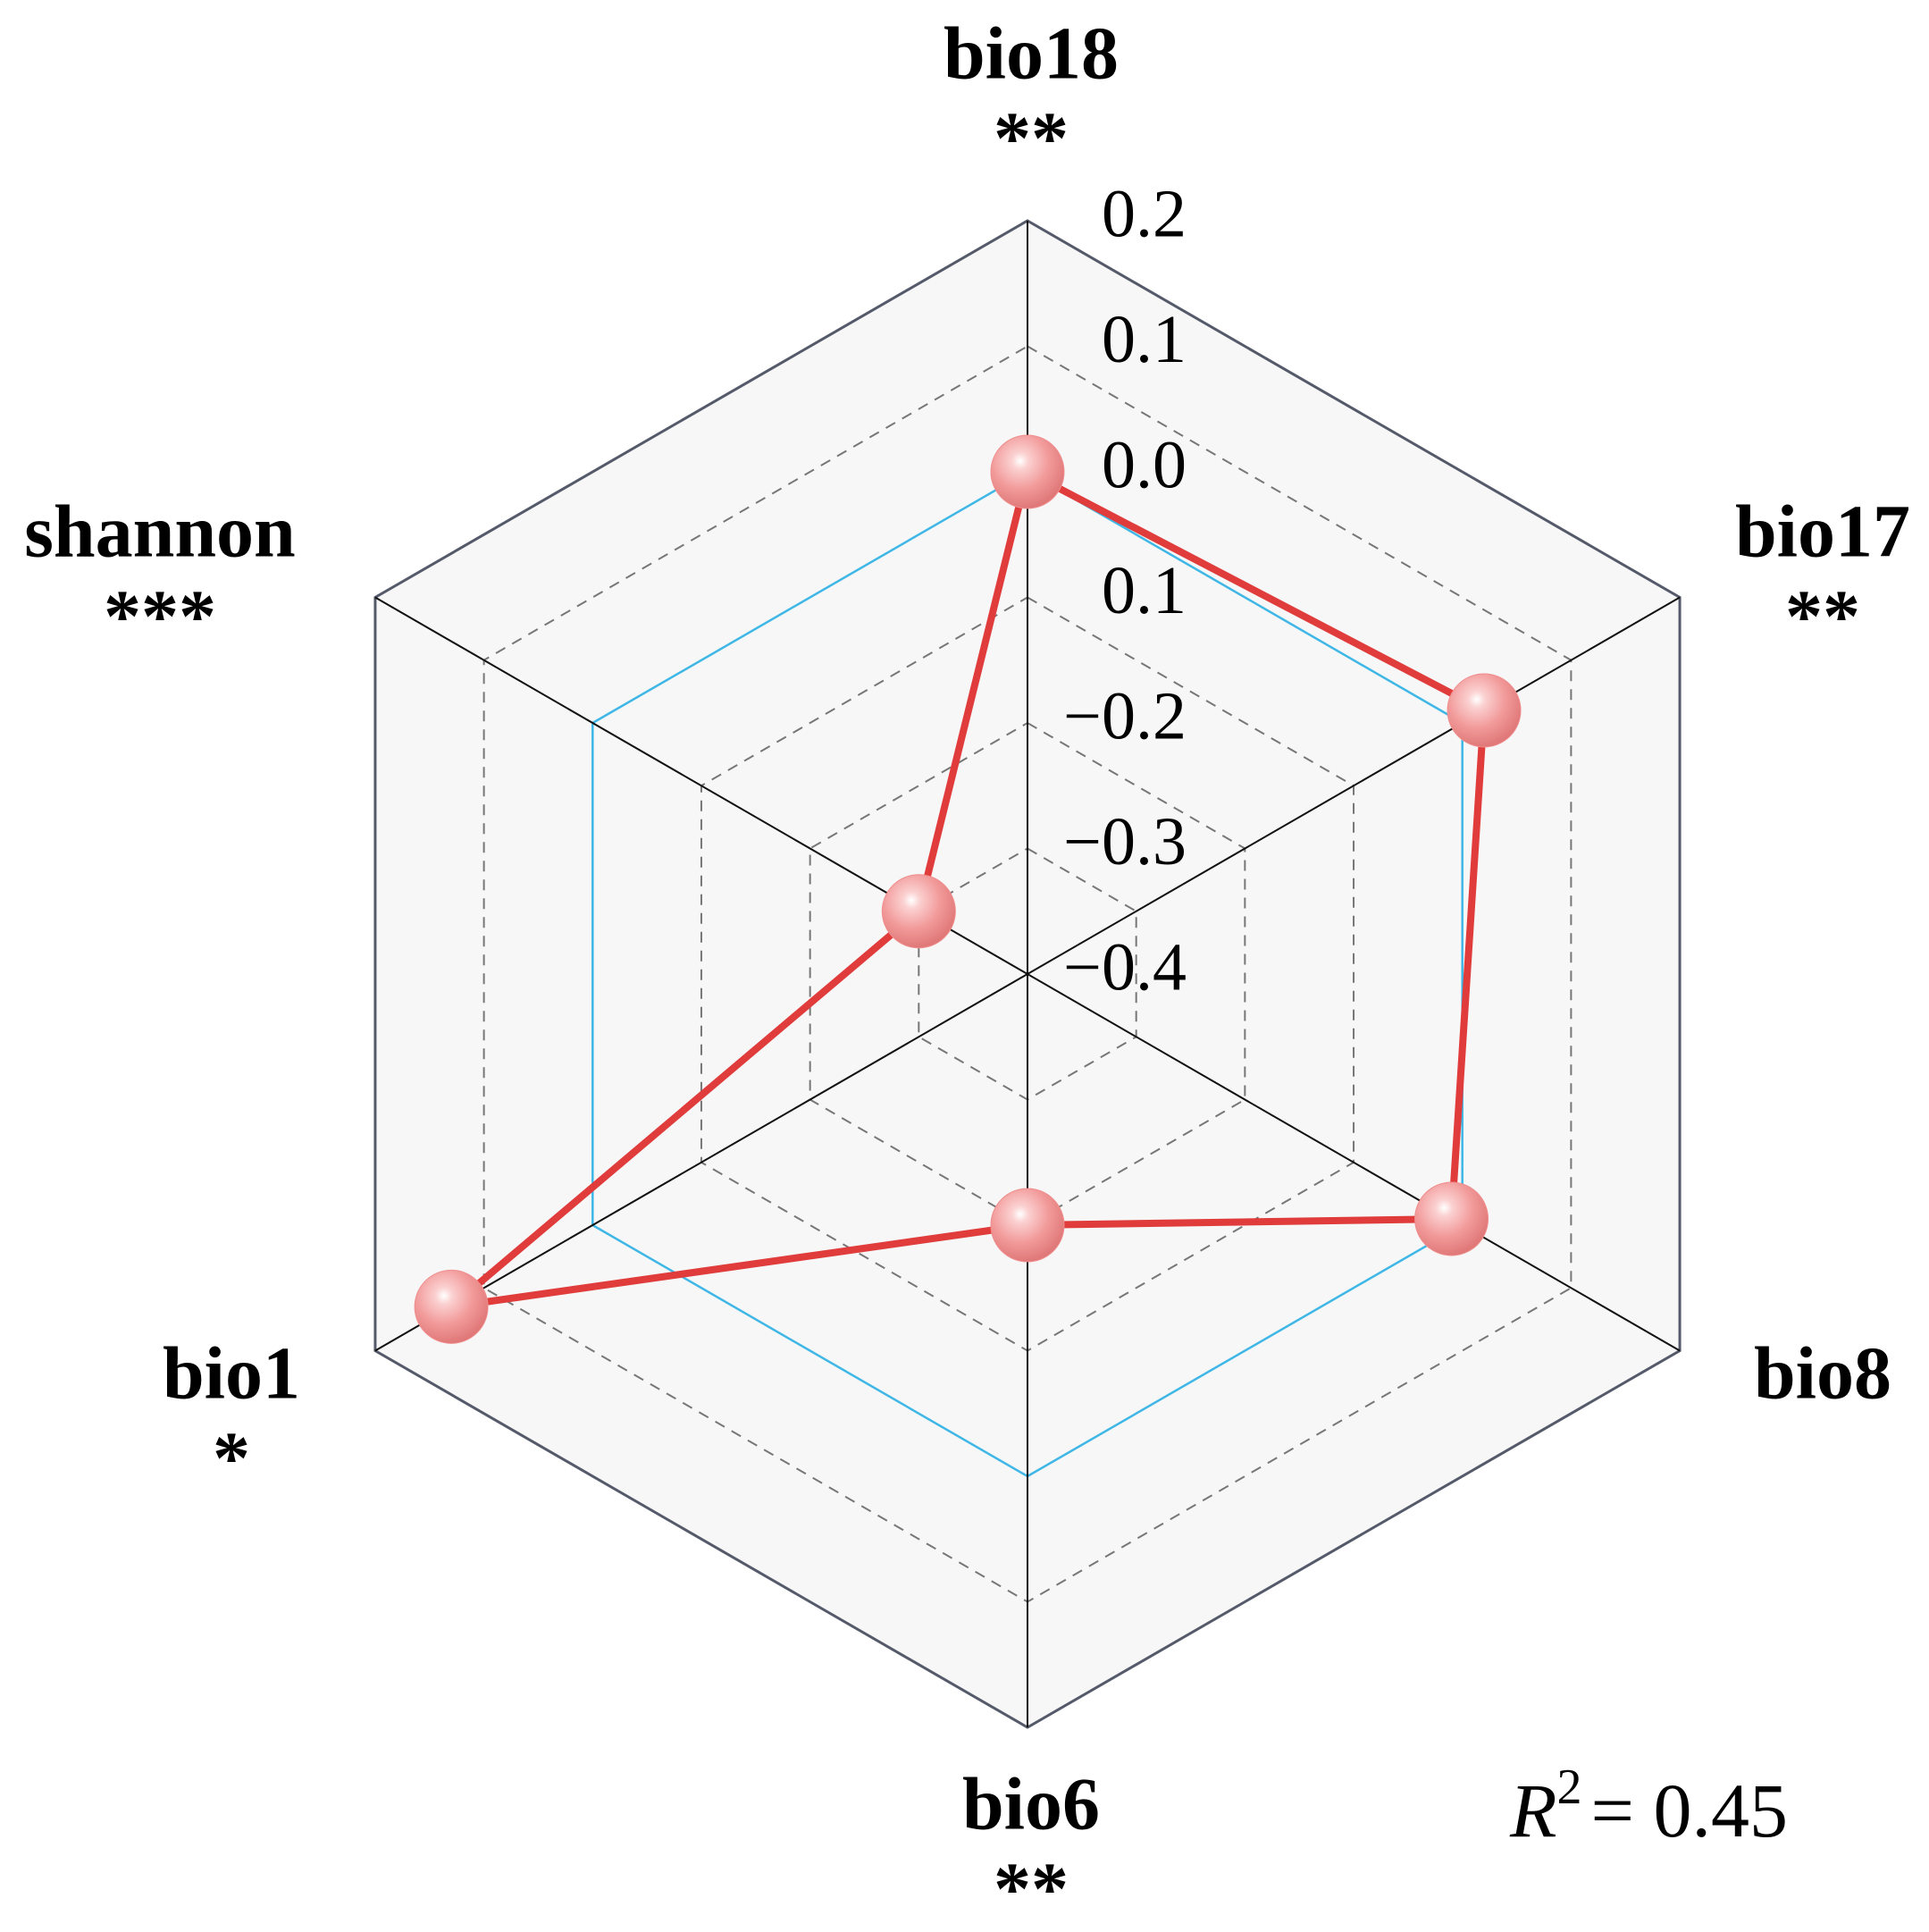  What do you see at coordinates (1031, 1803) in the screenshot?
I see `category-label: bio6` at bounding box center [1031, 1803].